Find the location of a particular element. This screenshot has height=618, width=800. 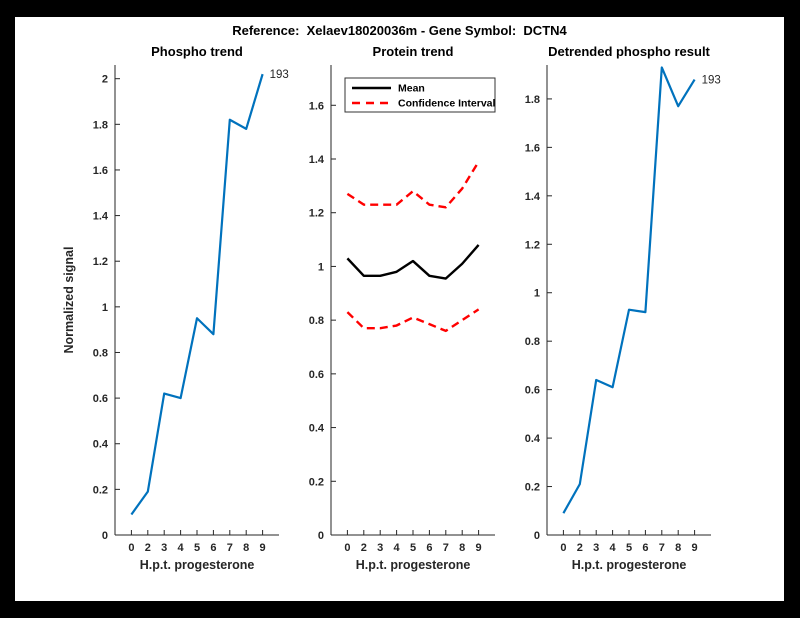

series-line-mean is located at coordinates (413, 262).